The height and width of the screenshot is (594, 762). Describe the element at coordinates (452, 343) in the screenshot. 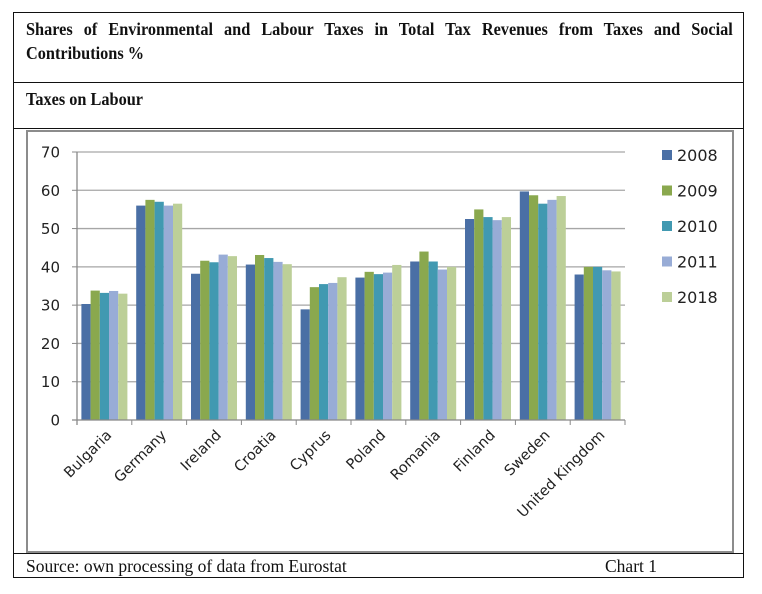

I see `bar-romania-2018` at that location.